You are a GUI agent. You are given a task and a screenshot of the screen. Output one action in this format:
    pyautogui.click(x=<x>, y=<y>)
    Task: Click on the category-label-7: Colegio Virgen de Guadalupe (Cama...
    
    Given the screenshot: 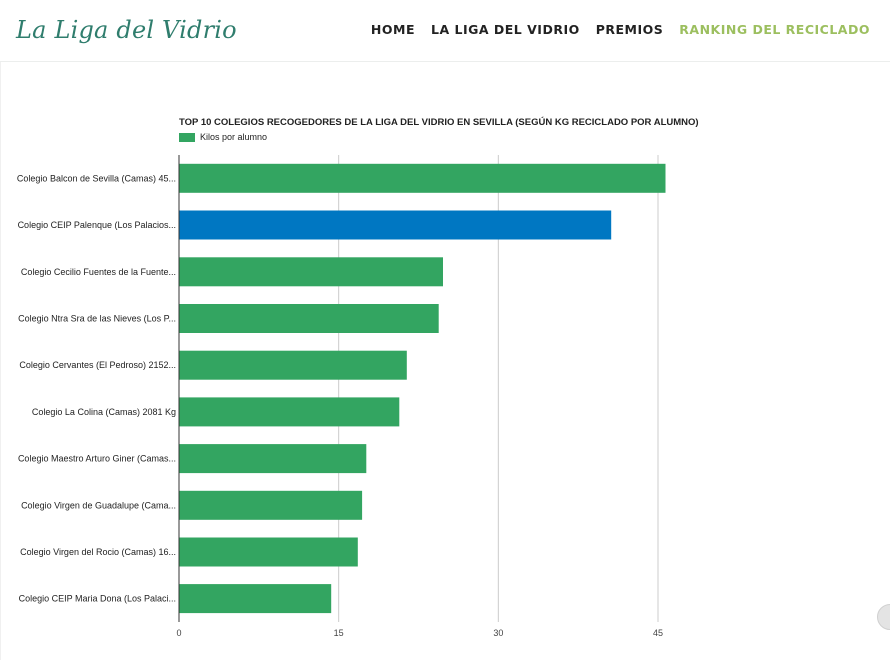 What is the action you would take?
    pyautogui.click(x=98, y=505)
    